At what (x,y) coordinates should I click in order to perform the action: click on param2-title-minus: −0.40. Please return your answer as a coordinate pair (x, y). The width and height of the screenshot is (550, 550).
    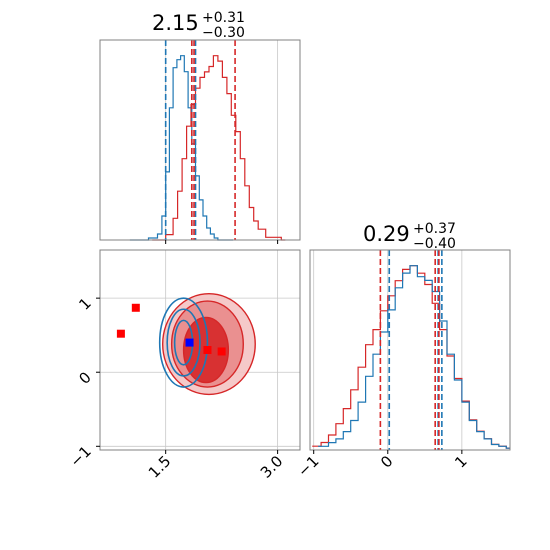
    Looking at the image, I should click on (434, 244).